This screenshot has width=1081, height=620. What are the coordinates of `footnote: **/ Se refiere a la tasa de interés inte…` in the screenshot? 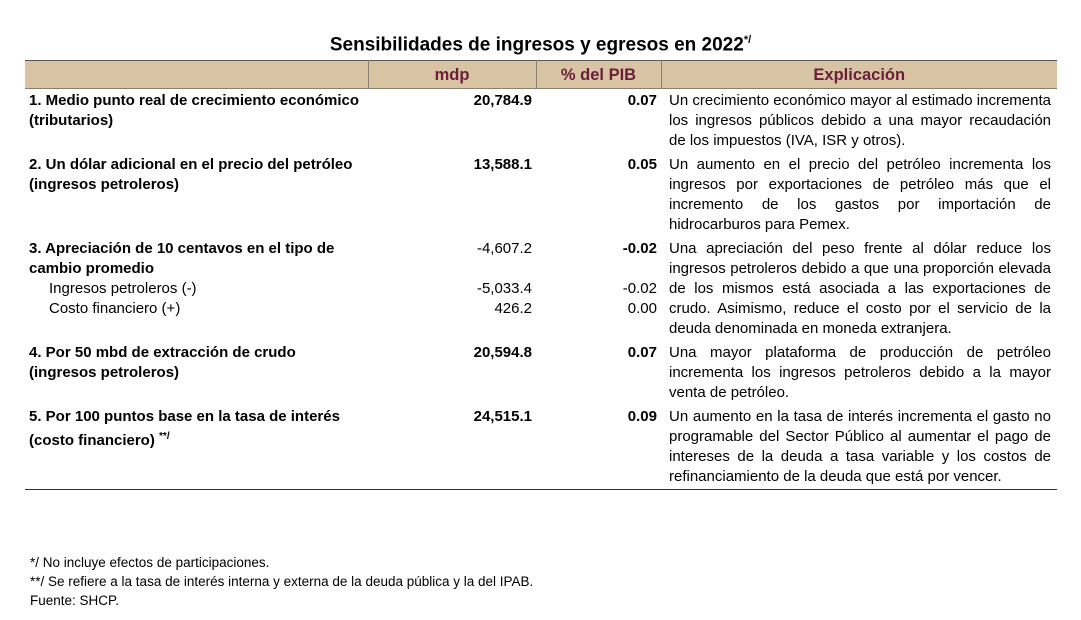 It's located at (282, 581).